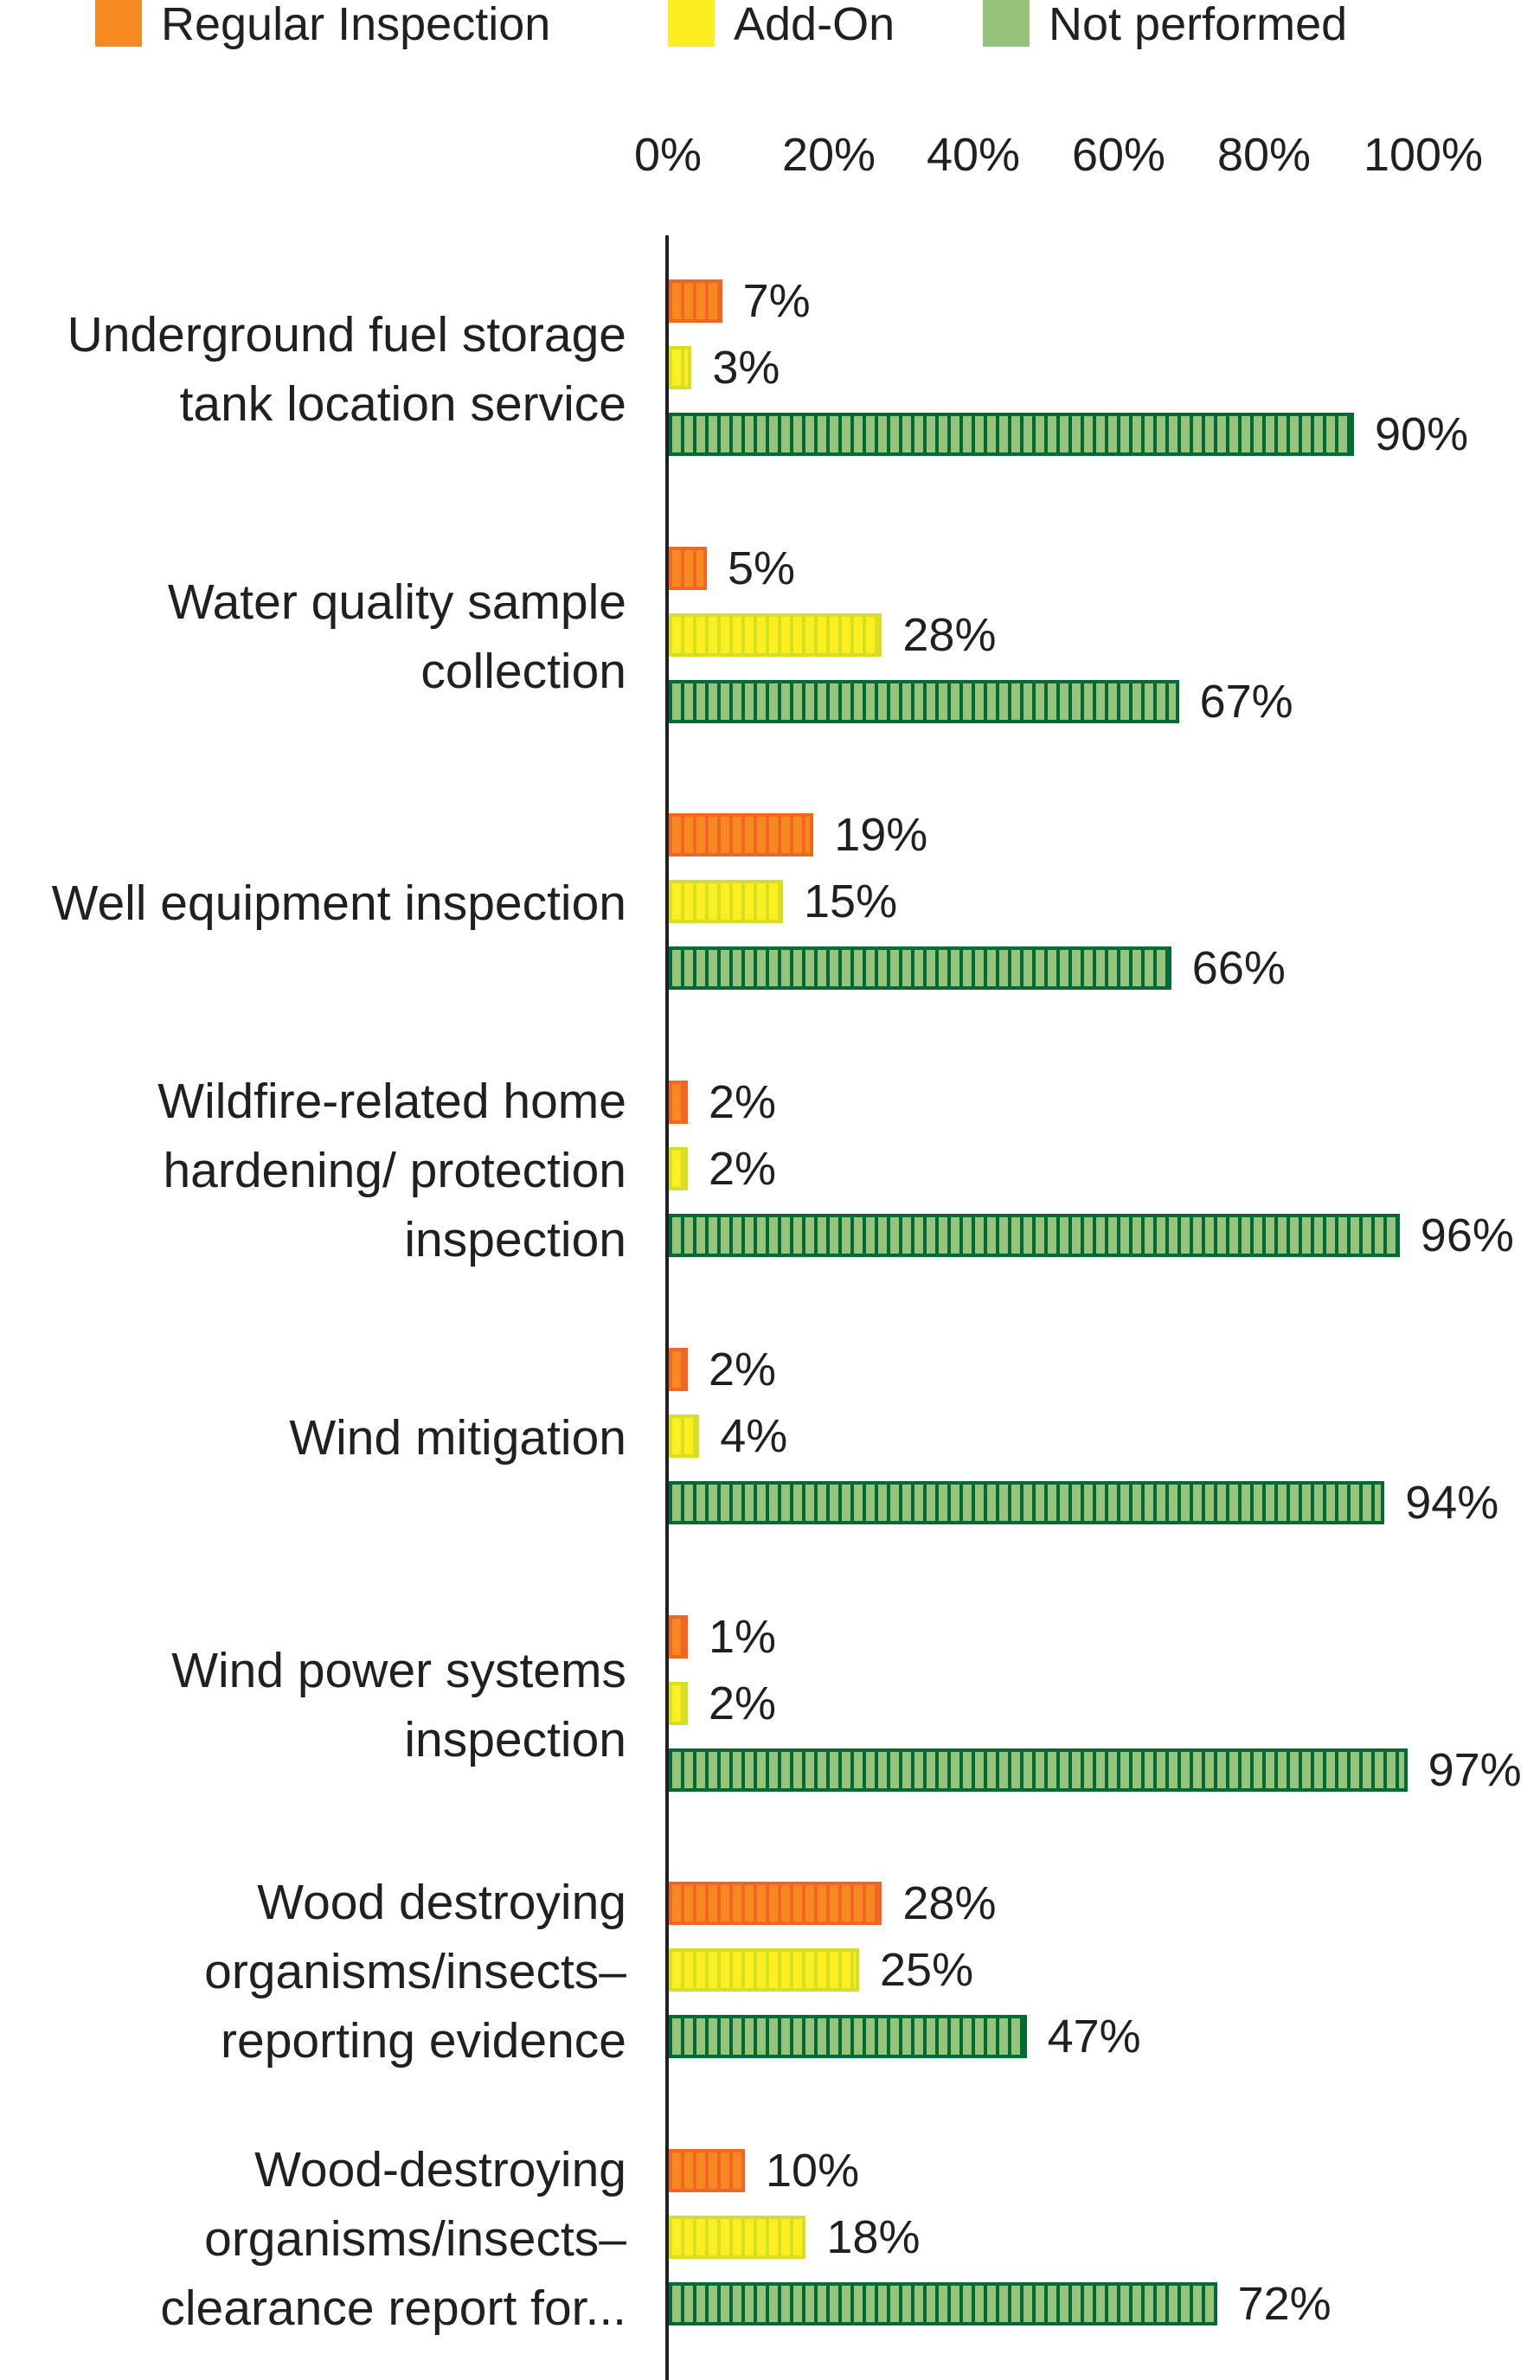  Describe the element at coordinates (1422, 434) in the screenshot. I see `data-label: 90%` at that location.